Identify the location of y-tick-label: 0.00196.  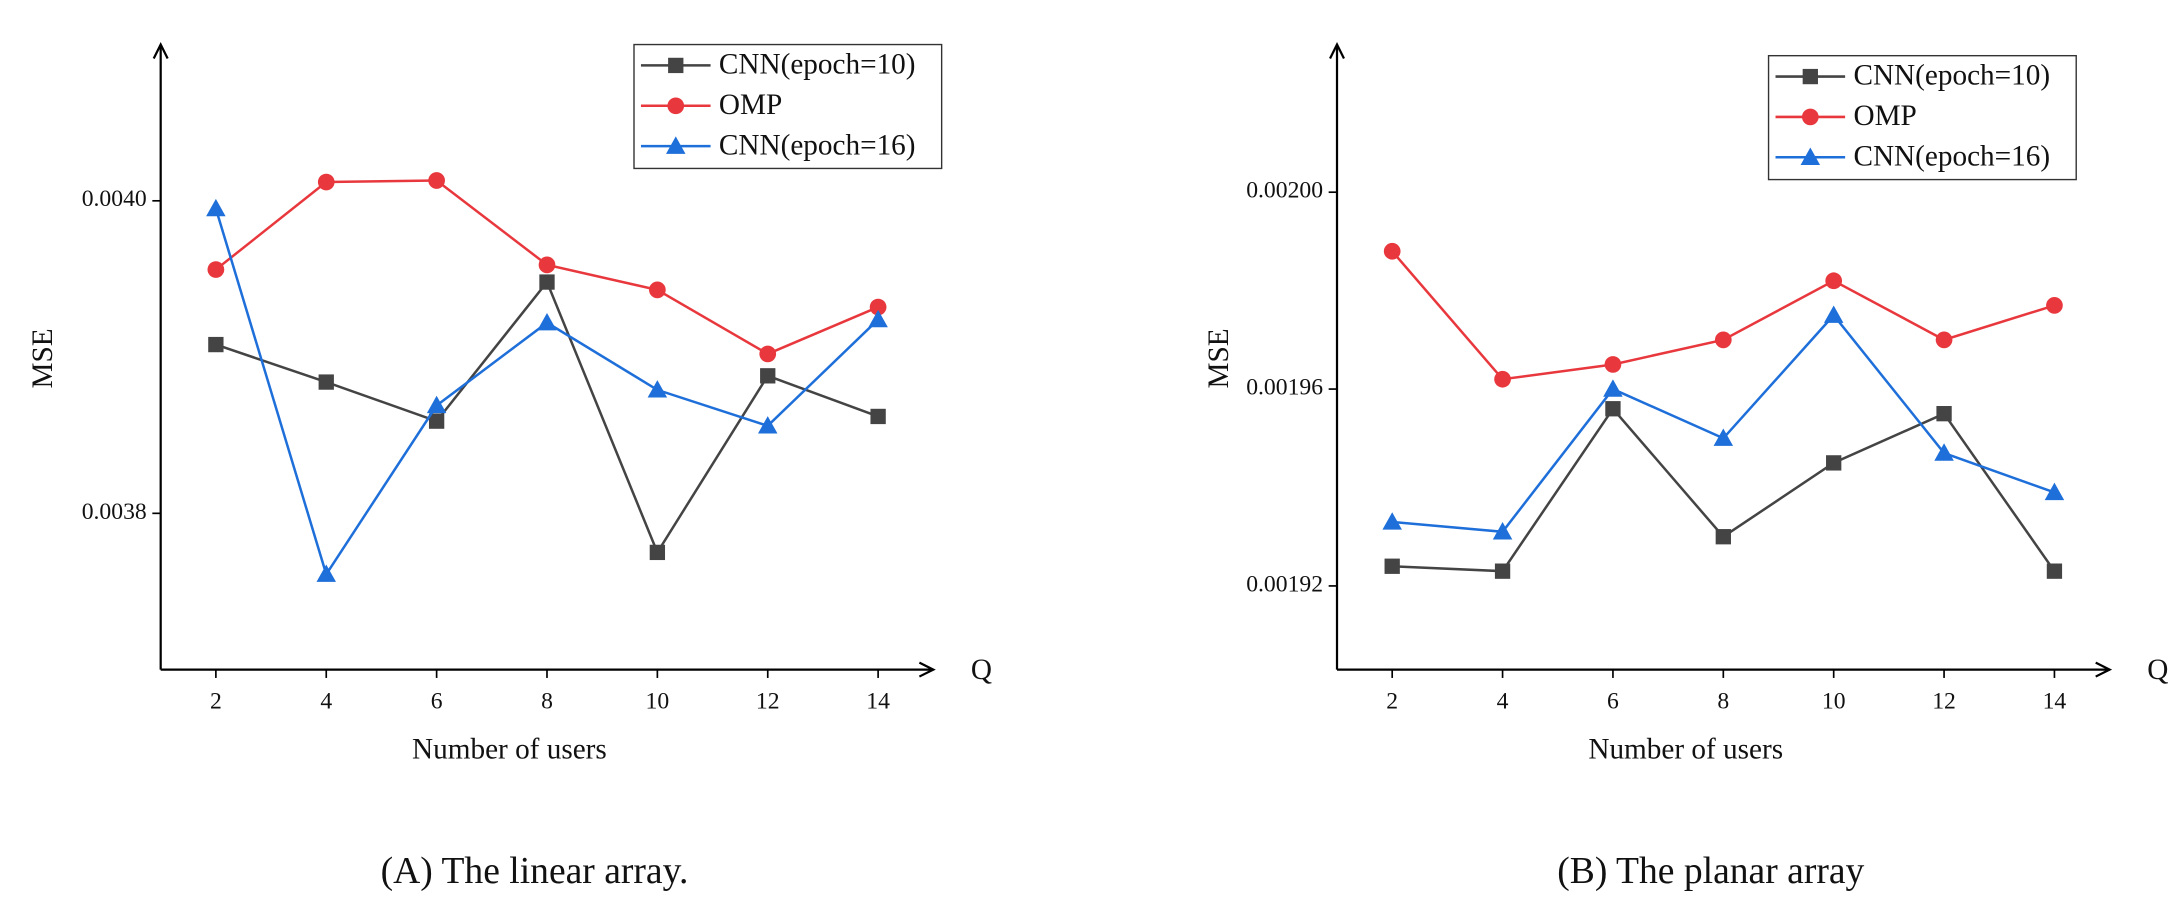
(1284, 388).